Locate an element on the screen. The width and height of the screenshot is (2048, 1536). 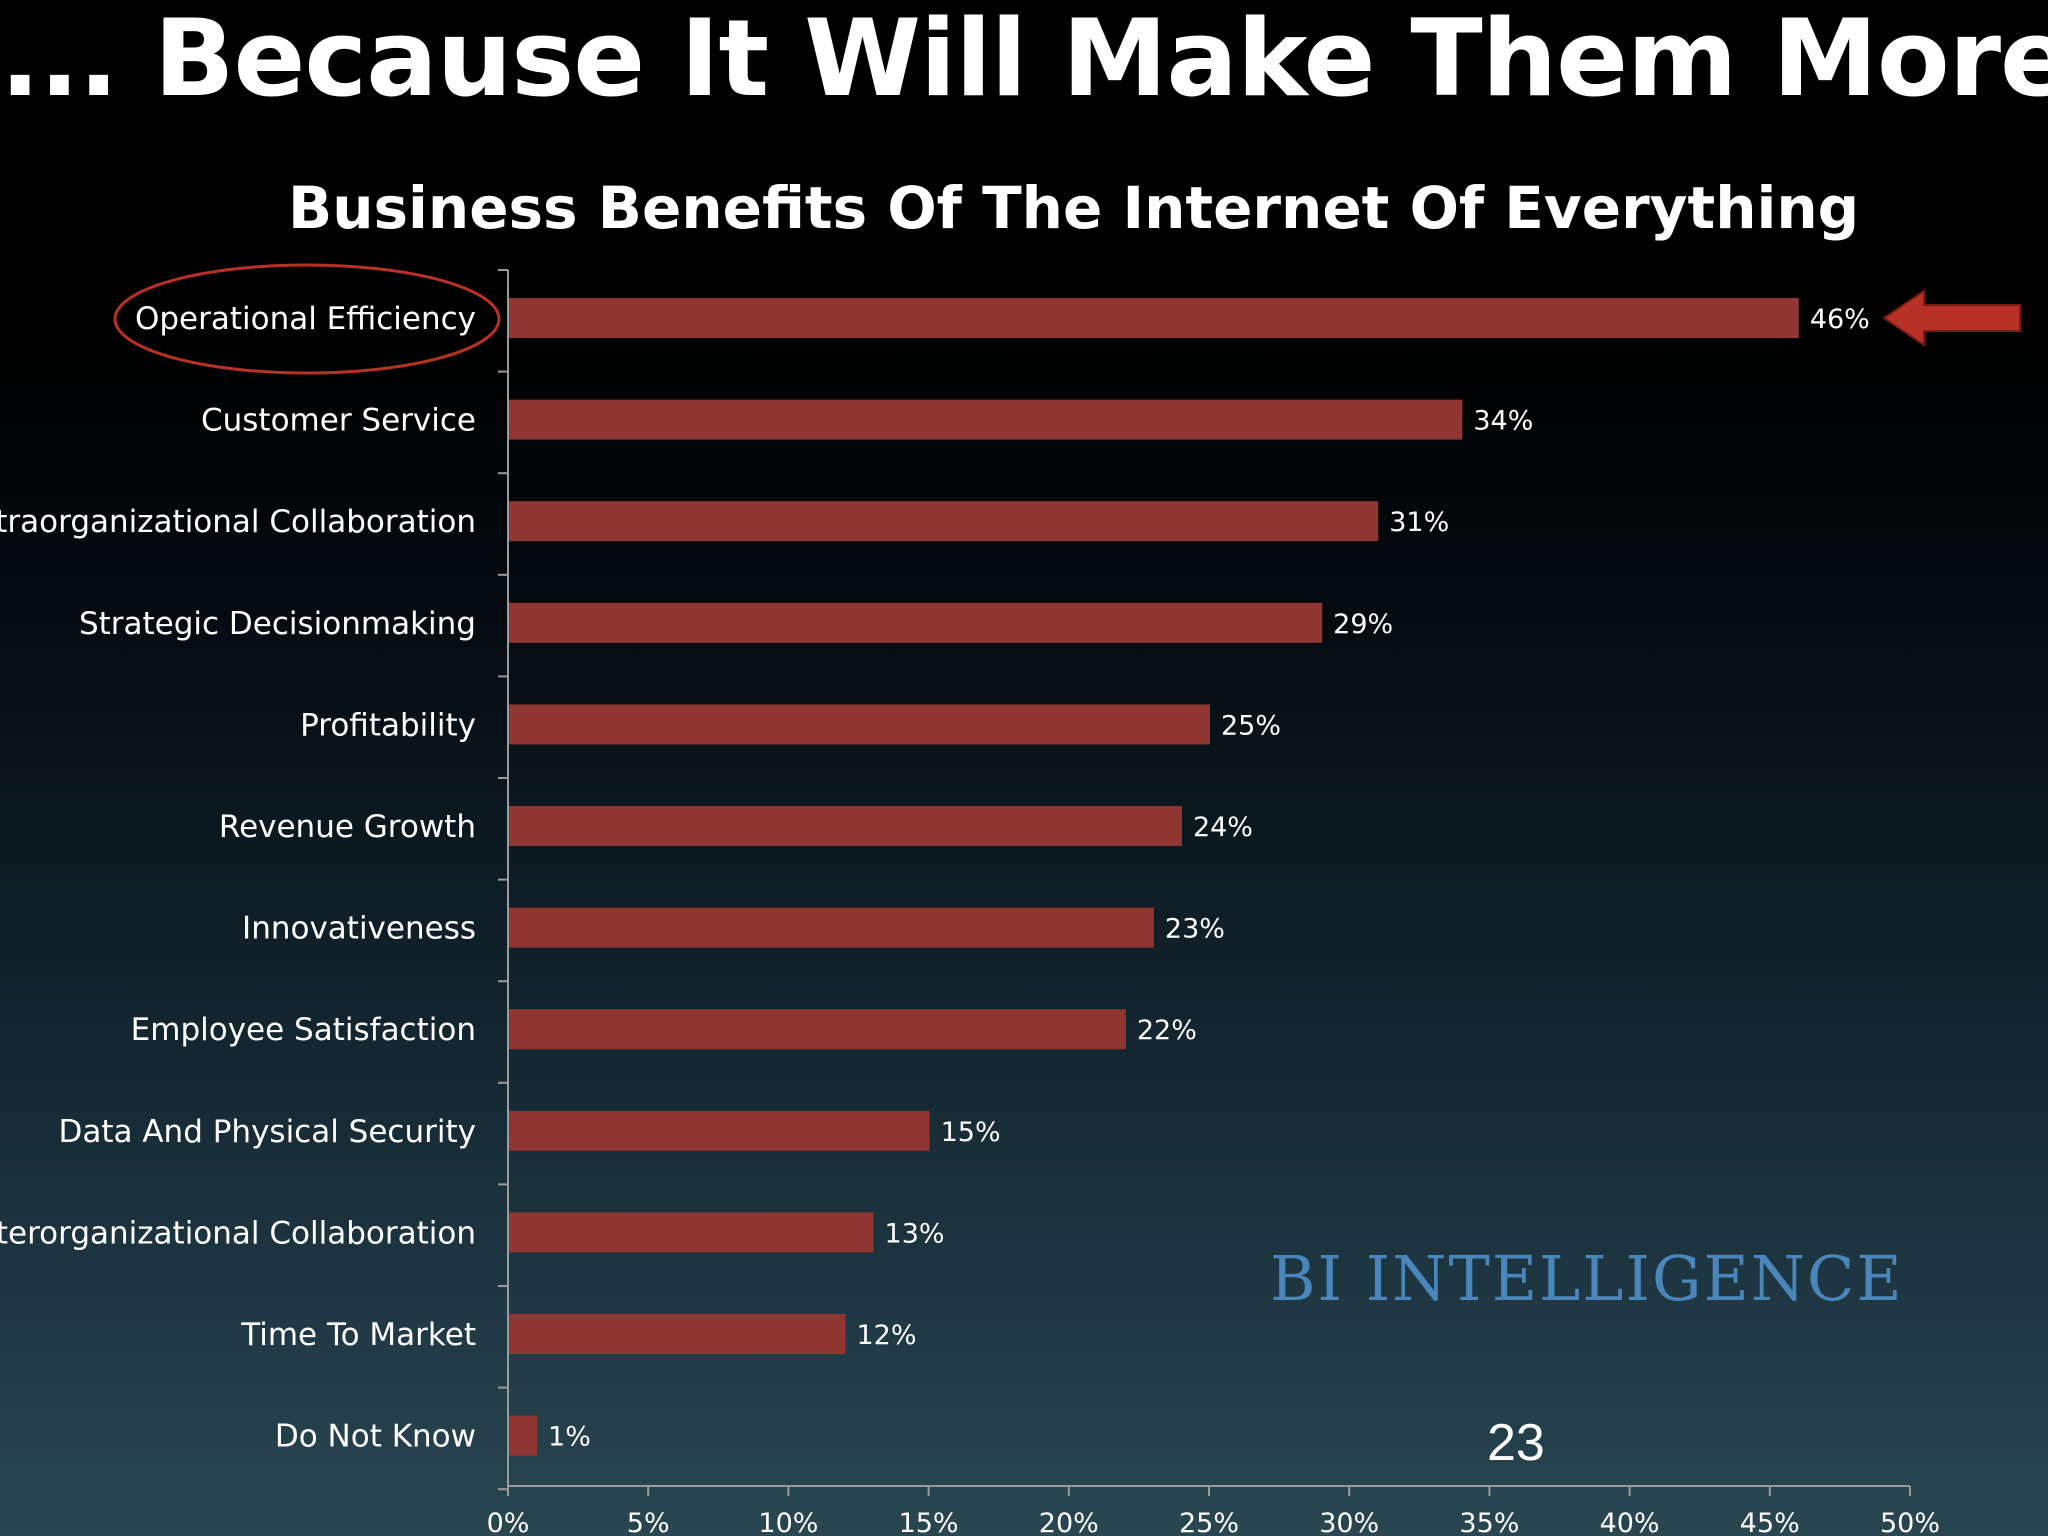
category-label: Strategic Decisionmaking is located at coordinates (277, 624).